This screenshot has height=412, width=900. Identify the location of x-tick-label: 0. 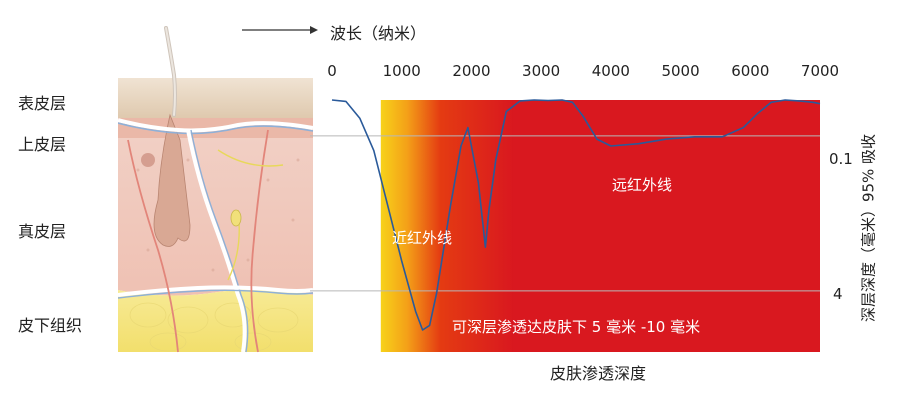
(332, 71).